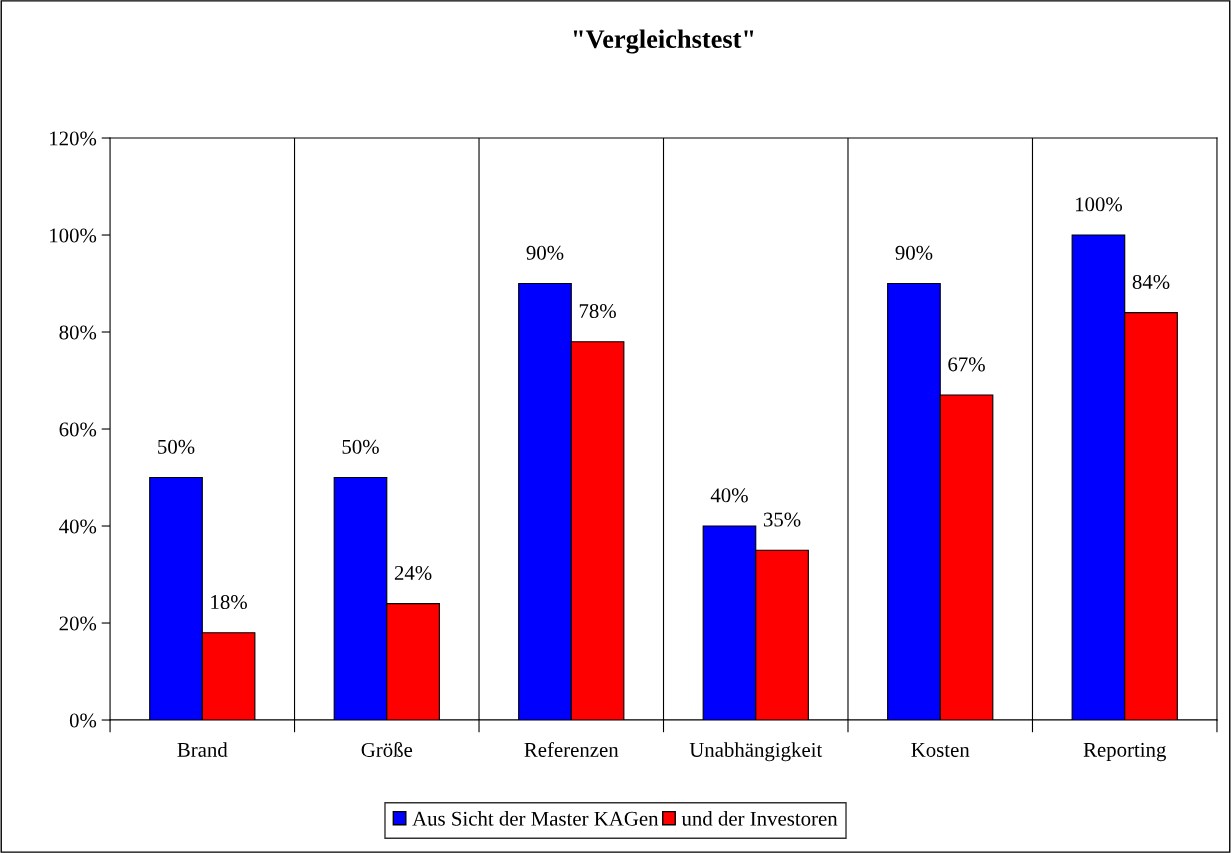 The width and height of the screenshot is (1231, 853). What do you see at coordinates (83, 720) in the screenshot?
I see `y-tick-label: 0%` at bounding box center [83, 720].